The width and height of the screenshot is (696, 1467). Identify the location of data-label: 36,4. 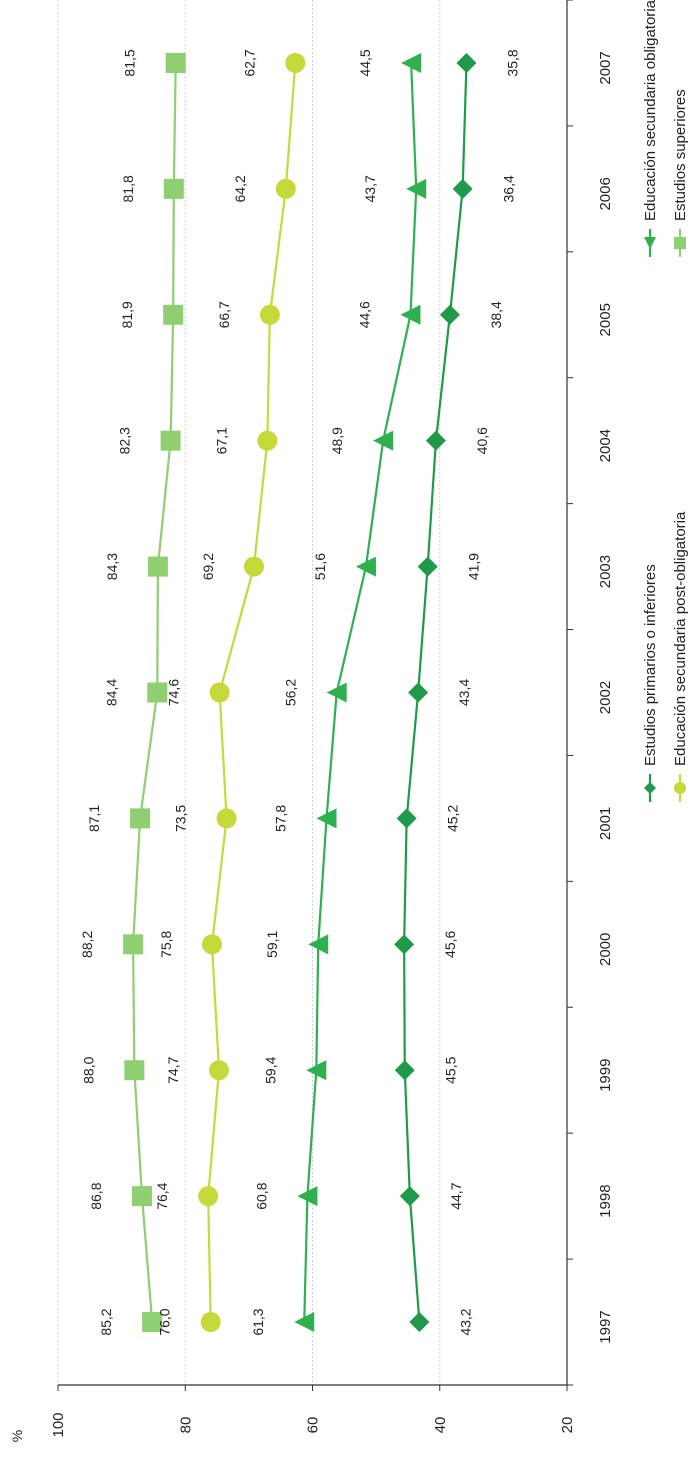
(509, 188).